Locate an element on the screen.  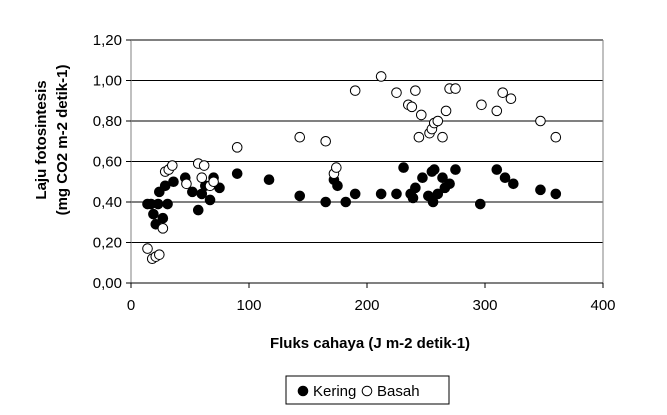
legend: Kering Basah is located at coordinates (367, 390).